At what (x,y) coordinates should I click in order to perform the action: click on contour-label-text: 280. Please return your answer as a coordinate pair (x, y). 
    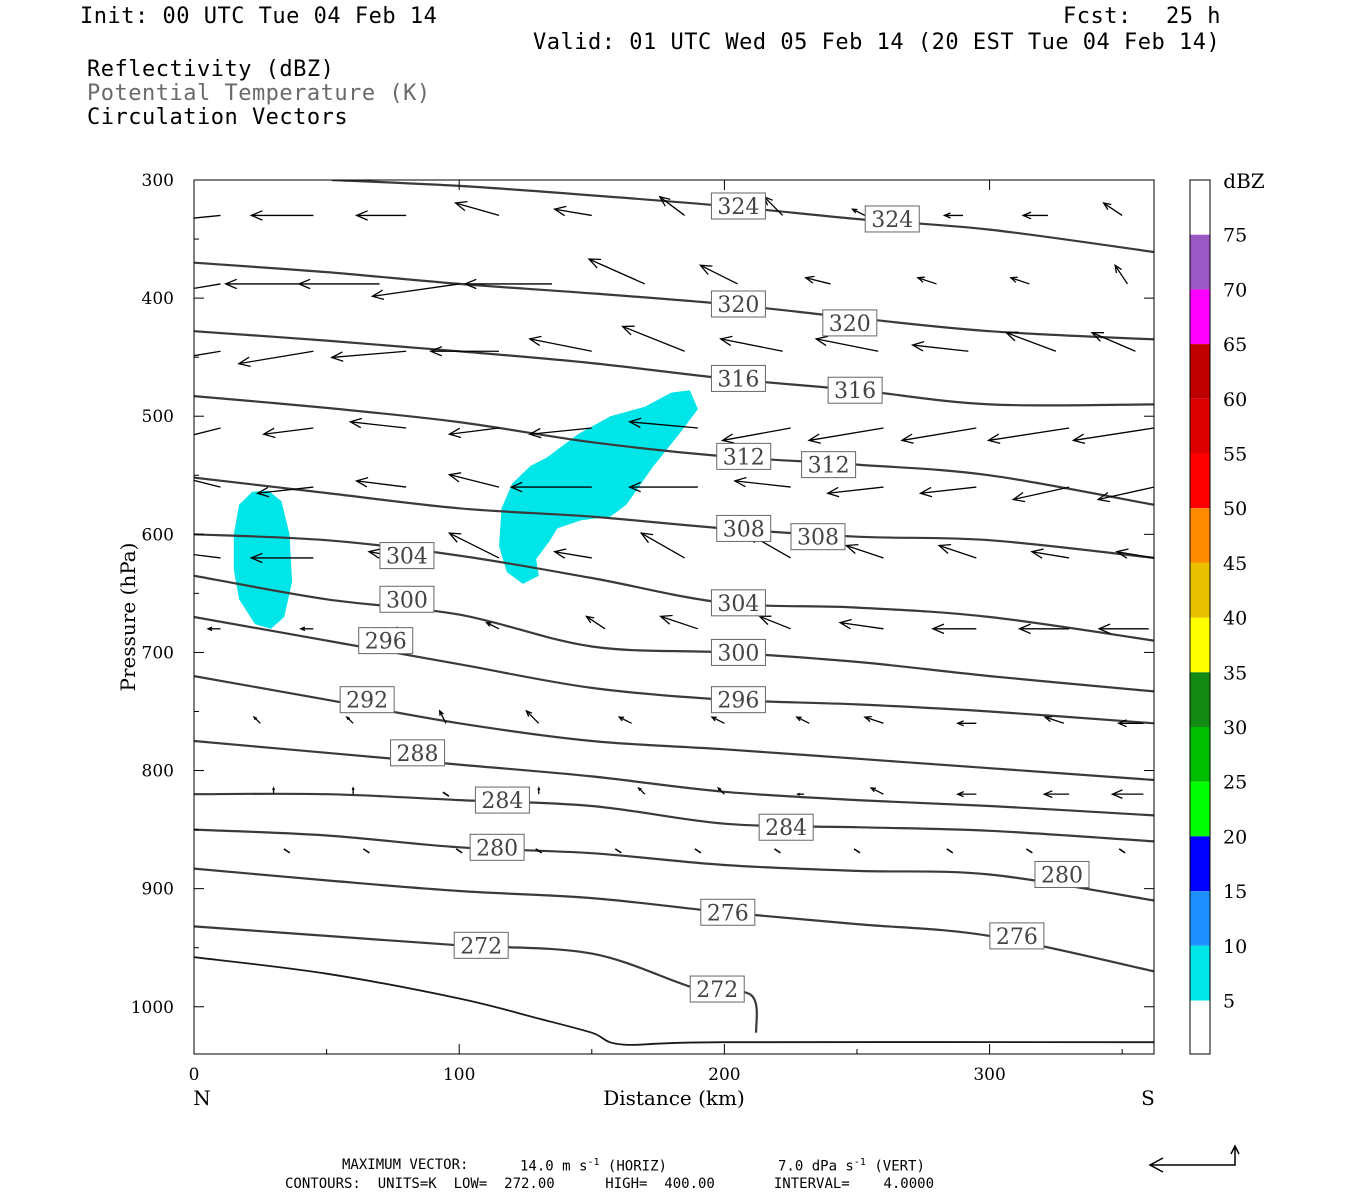
    Looking at the image, I should click on (1062, 875).